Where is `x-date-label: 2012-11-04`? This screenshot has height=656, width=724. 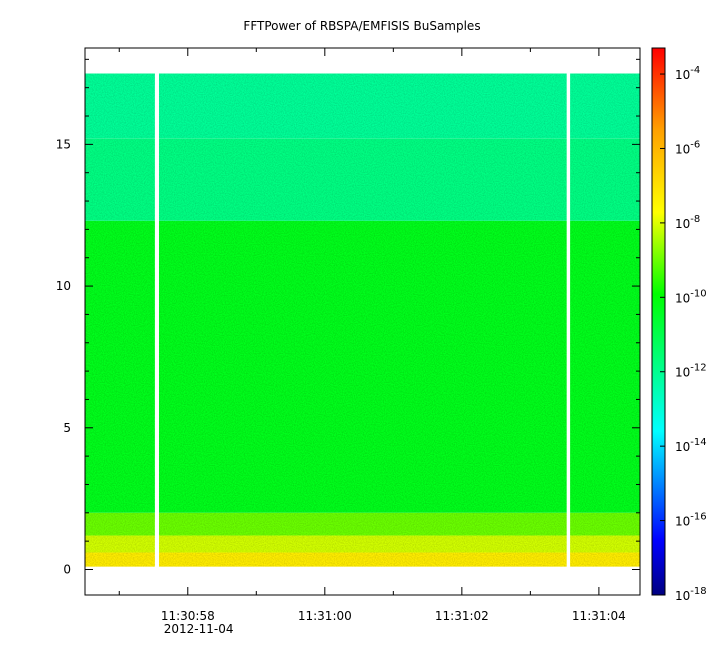 x-date-label: 2012-11-04 is located at coordinates (199, 629).